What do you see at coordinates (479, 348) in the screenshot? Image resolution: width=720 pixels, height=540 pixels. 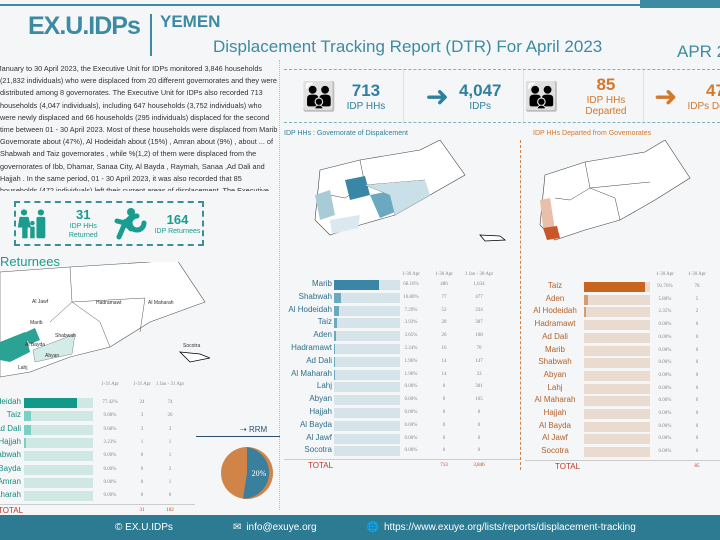 I see `row-value: 70` at bounding box center [479, 348].